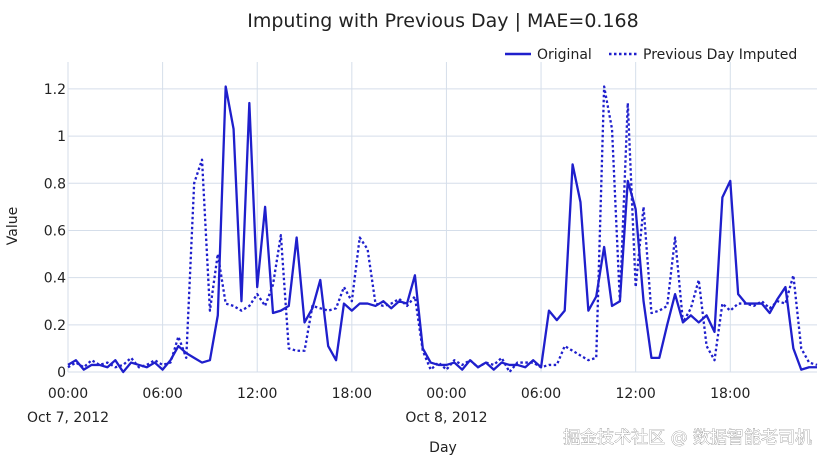  I want to click on y-tick-label: 1, so click(61, 137).